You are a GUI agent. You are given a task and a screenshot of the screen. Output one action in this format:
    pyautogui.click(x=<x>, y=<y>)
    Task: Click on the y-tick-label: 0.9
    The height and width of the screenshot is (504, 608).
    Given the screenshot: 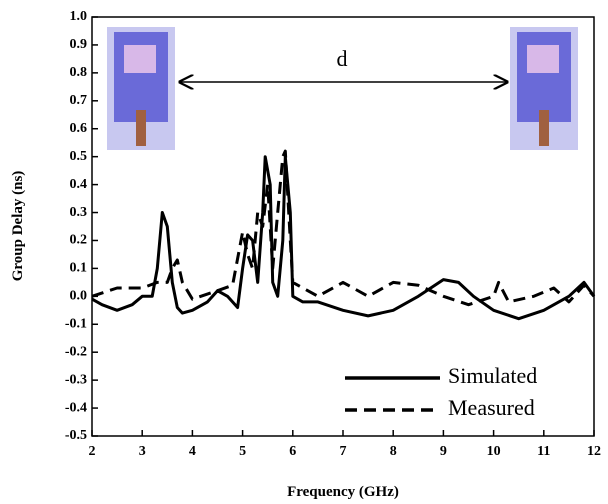 What is the action you would take?
    pyautogui.click(x=79, y=44)
    